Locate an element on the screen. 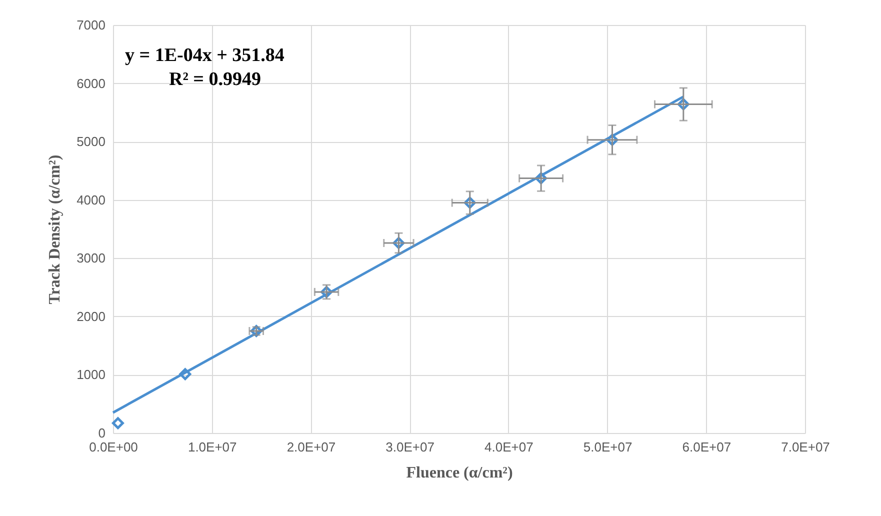 The width and height of the screenshot is (881, 516). x-tick-label: 1.0E+07 is located at coordinates (212, 447).